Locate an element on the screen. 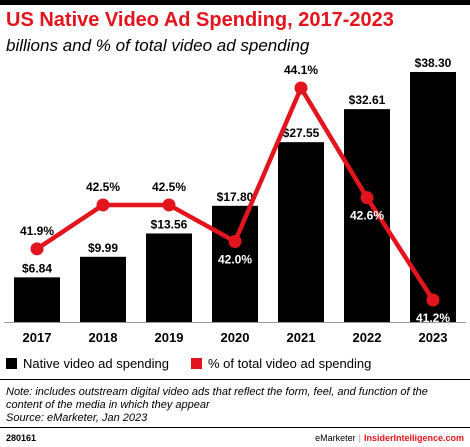  source-text: Source: eMarketer, Jan 2023 is located at coordinates (77, 418).